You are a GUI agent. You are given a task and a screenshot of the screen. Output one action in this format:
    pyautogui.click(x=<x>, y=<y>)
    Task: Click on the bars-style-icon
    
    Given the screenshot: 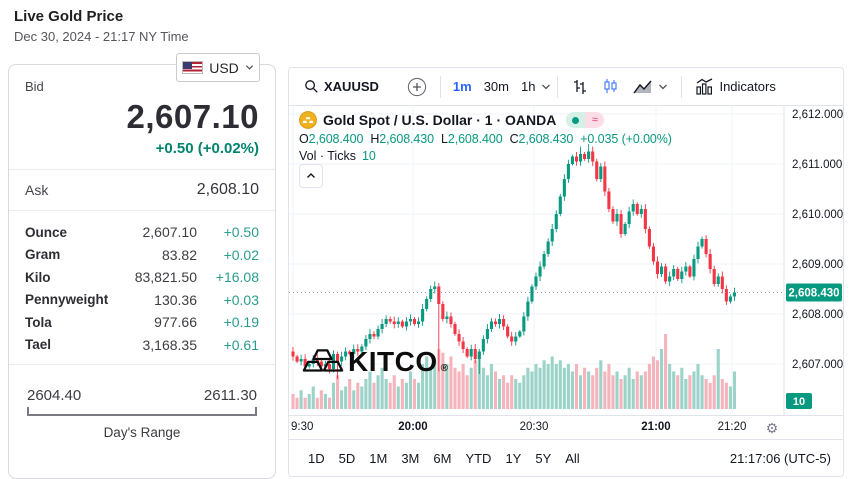 What is the action you would take?
    pyautogui.click(x=580, y=87)
    